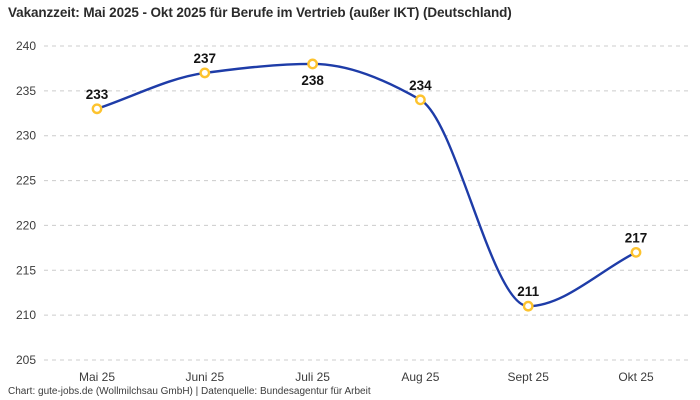 The image size is (700, 400). I want to click on data-point-label: 238, so click(312, 80).